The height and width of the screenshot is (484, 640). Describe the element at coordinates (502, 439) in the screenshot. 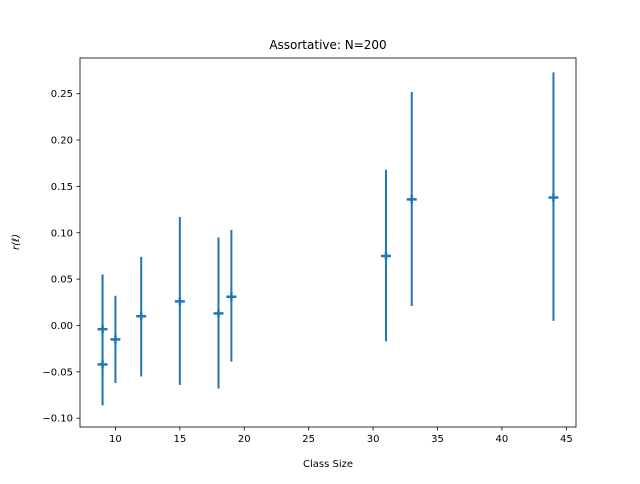

I see `x-tick-label: 40` at that location.